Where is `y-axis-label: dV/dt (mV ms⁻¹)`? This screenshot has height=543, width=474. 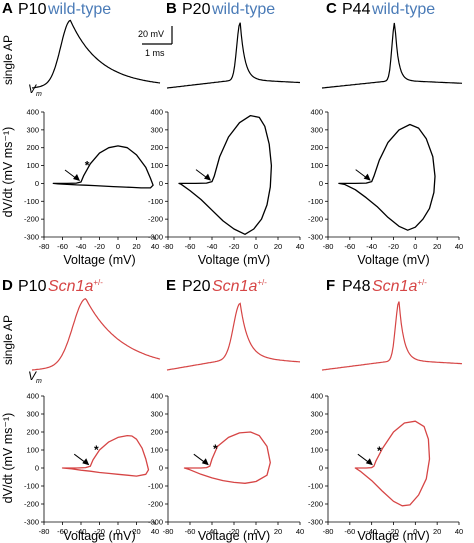
y-axis-label: dV/dt (mV ms⁻¹) is located at coordinates (8, 458).